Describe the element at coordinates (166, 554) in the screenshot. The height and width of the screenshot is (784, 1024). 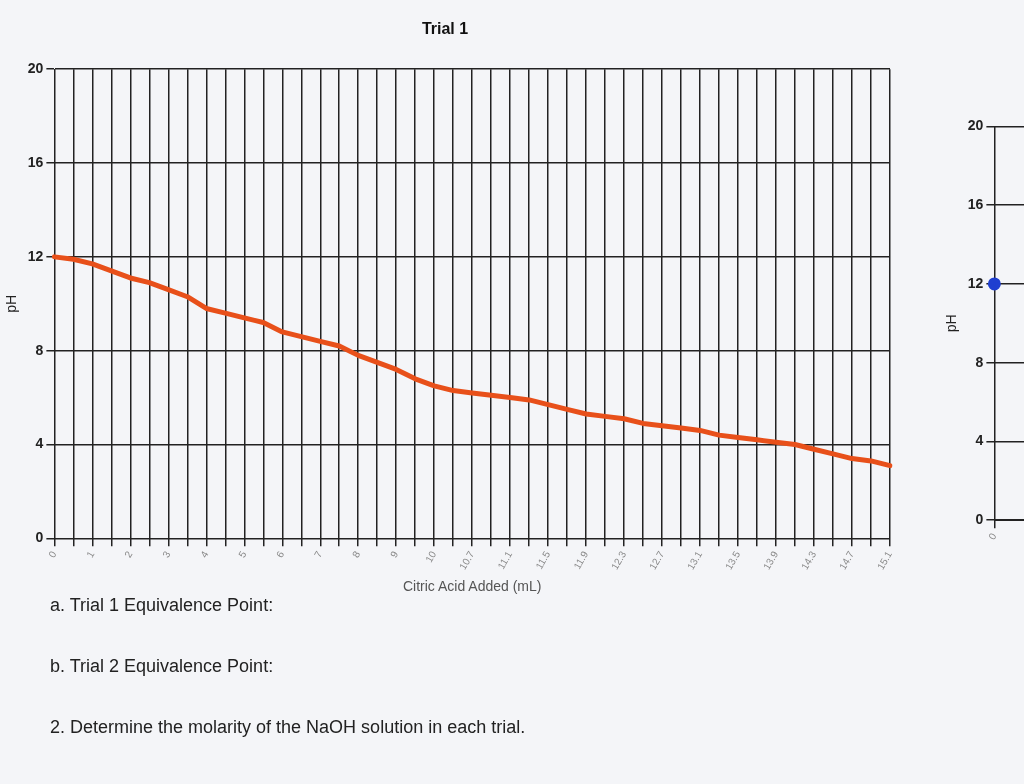
I see `x-tick-label: 3` at that location.